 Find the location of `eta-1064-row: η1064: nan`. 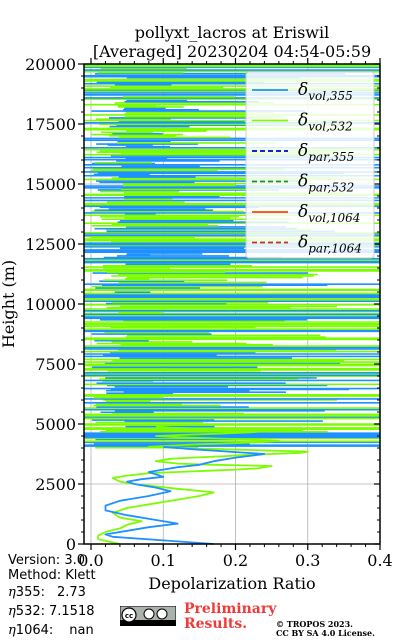

eta-1064-row: η1064: nan is located at coordinates (51, 630).